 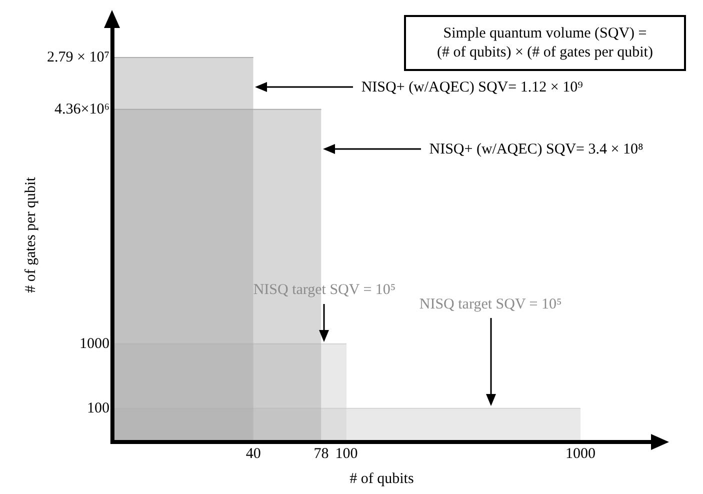 I want to click on x-tick-label: 78, so click(x=321, y=454).